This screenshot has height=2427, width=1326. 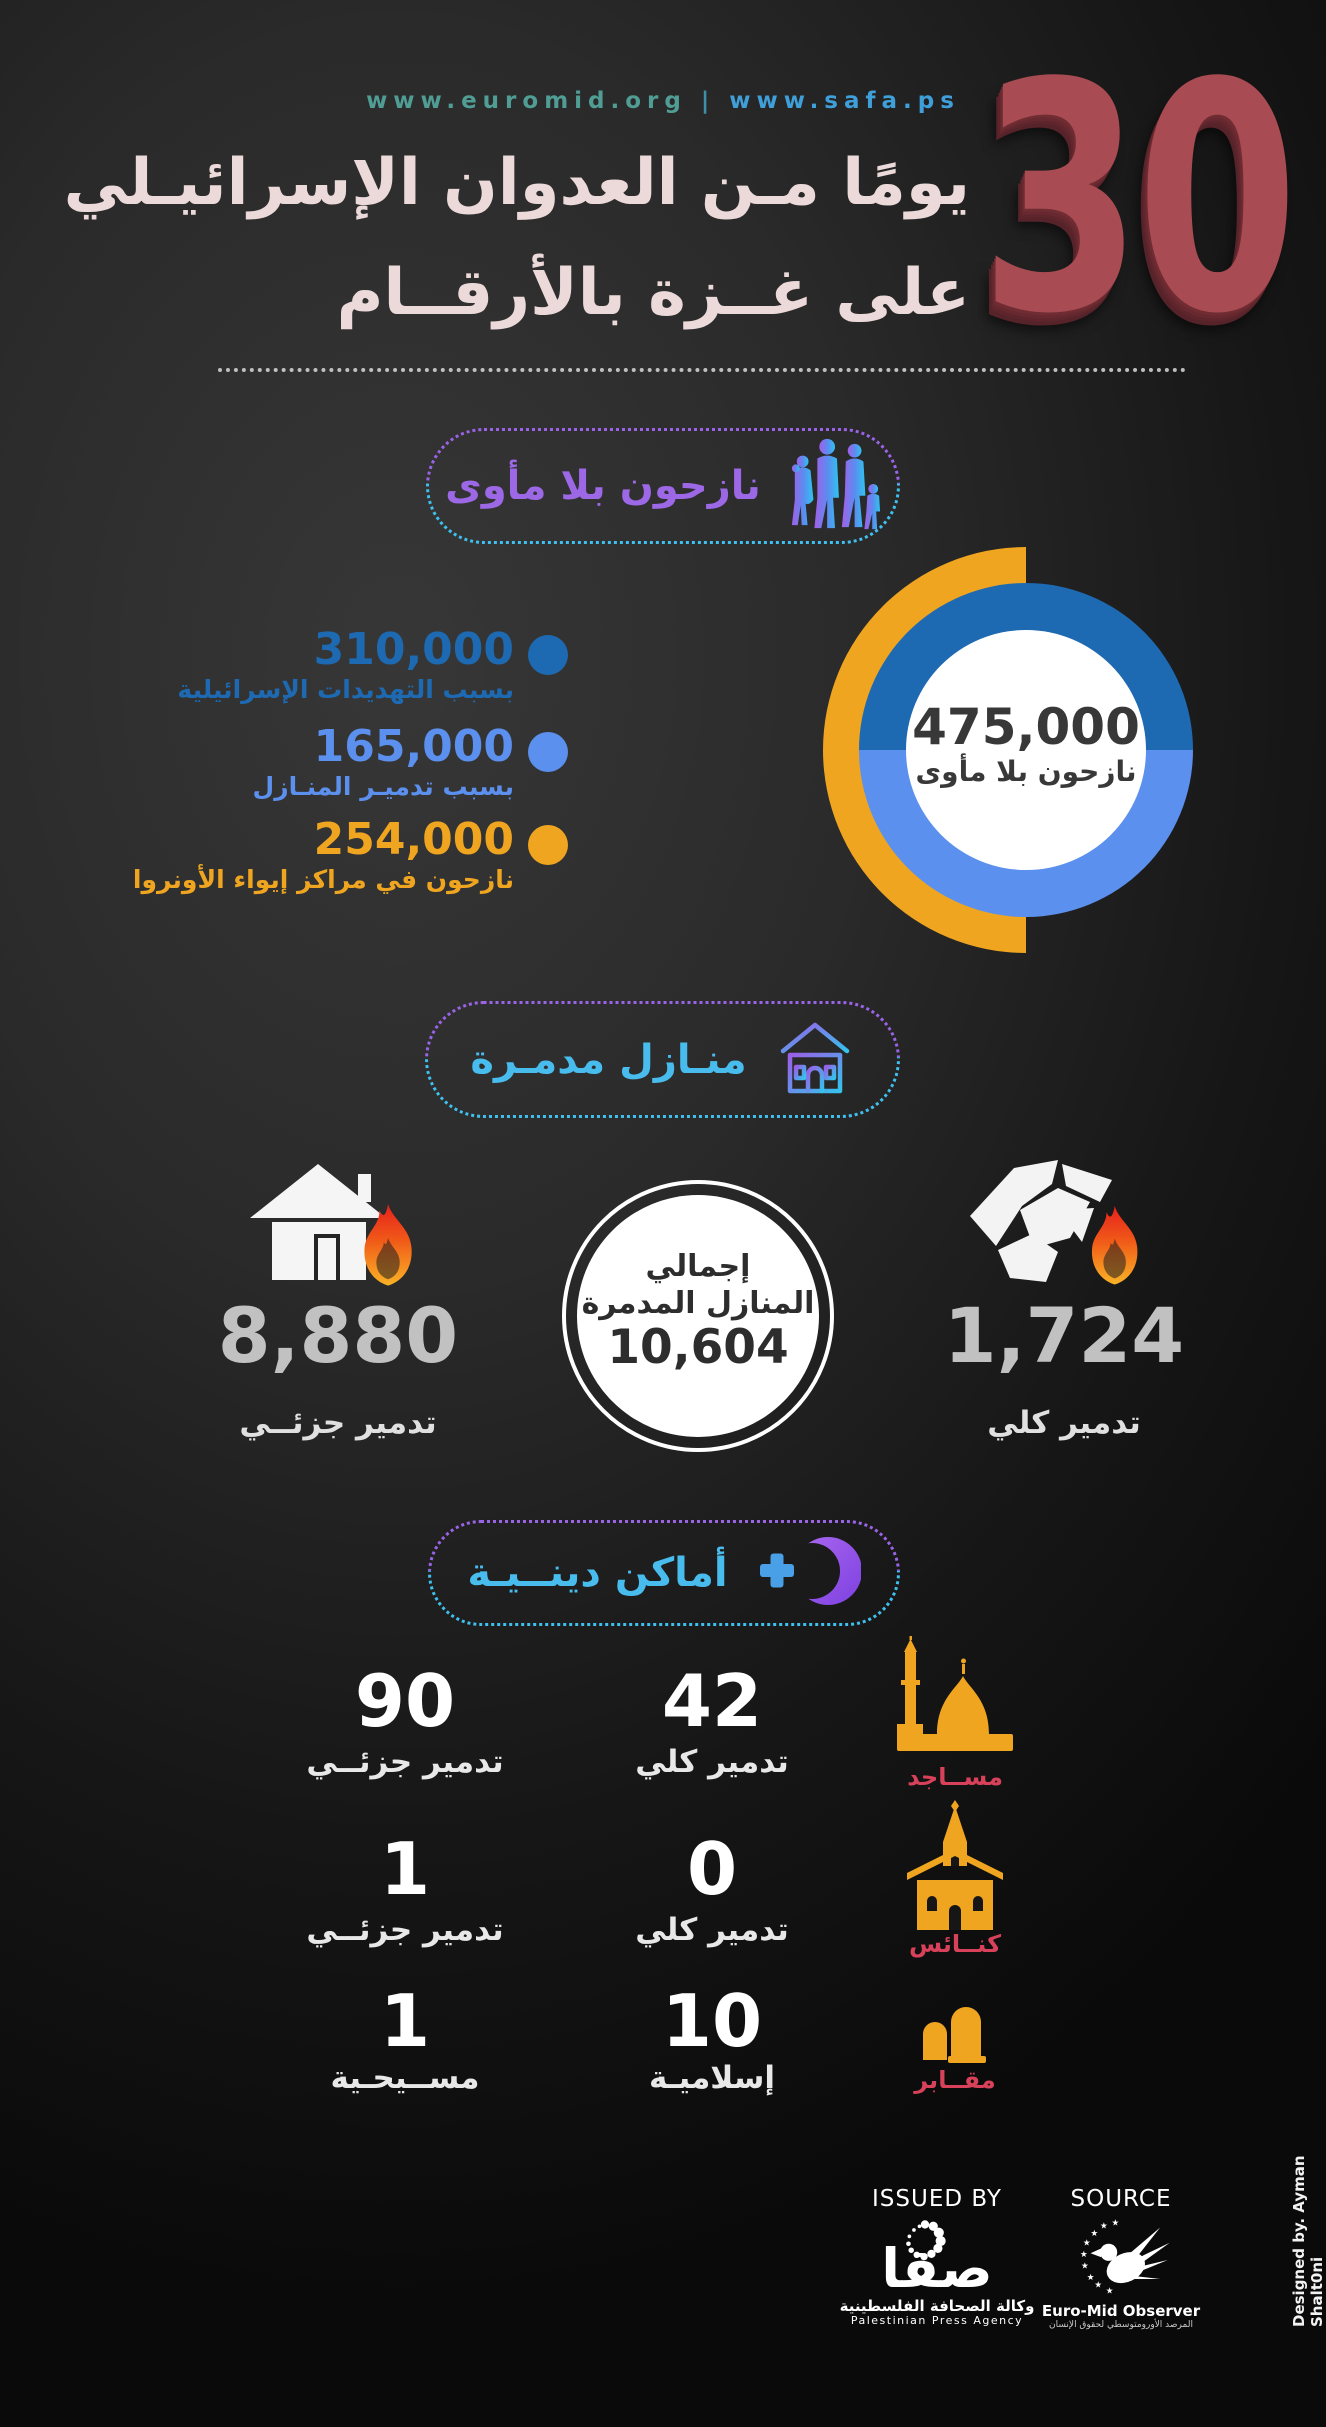 What do you see at coordinates (405, 1869) in the screenshot?
I see `churches-partial-value: 1` at bounding box center [405, 1869].